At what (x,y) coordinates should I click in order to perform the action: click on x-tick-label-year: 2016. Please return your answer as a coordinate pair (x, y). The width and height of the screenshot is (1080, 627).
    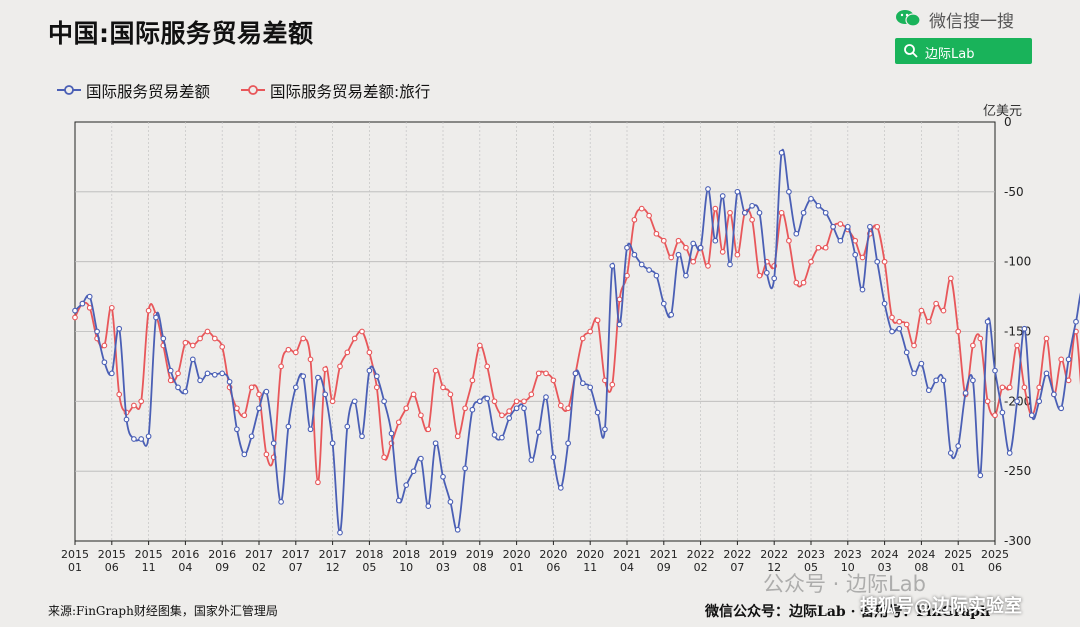
    Looking at the image, I should click on (222, 554).